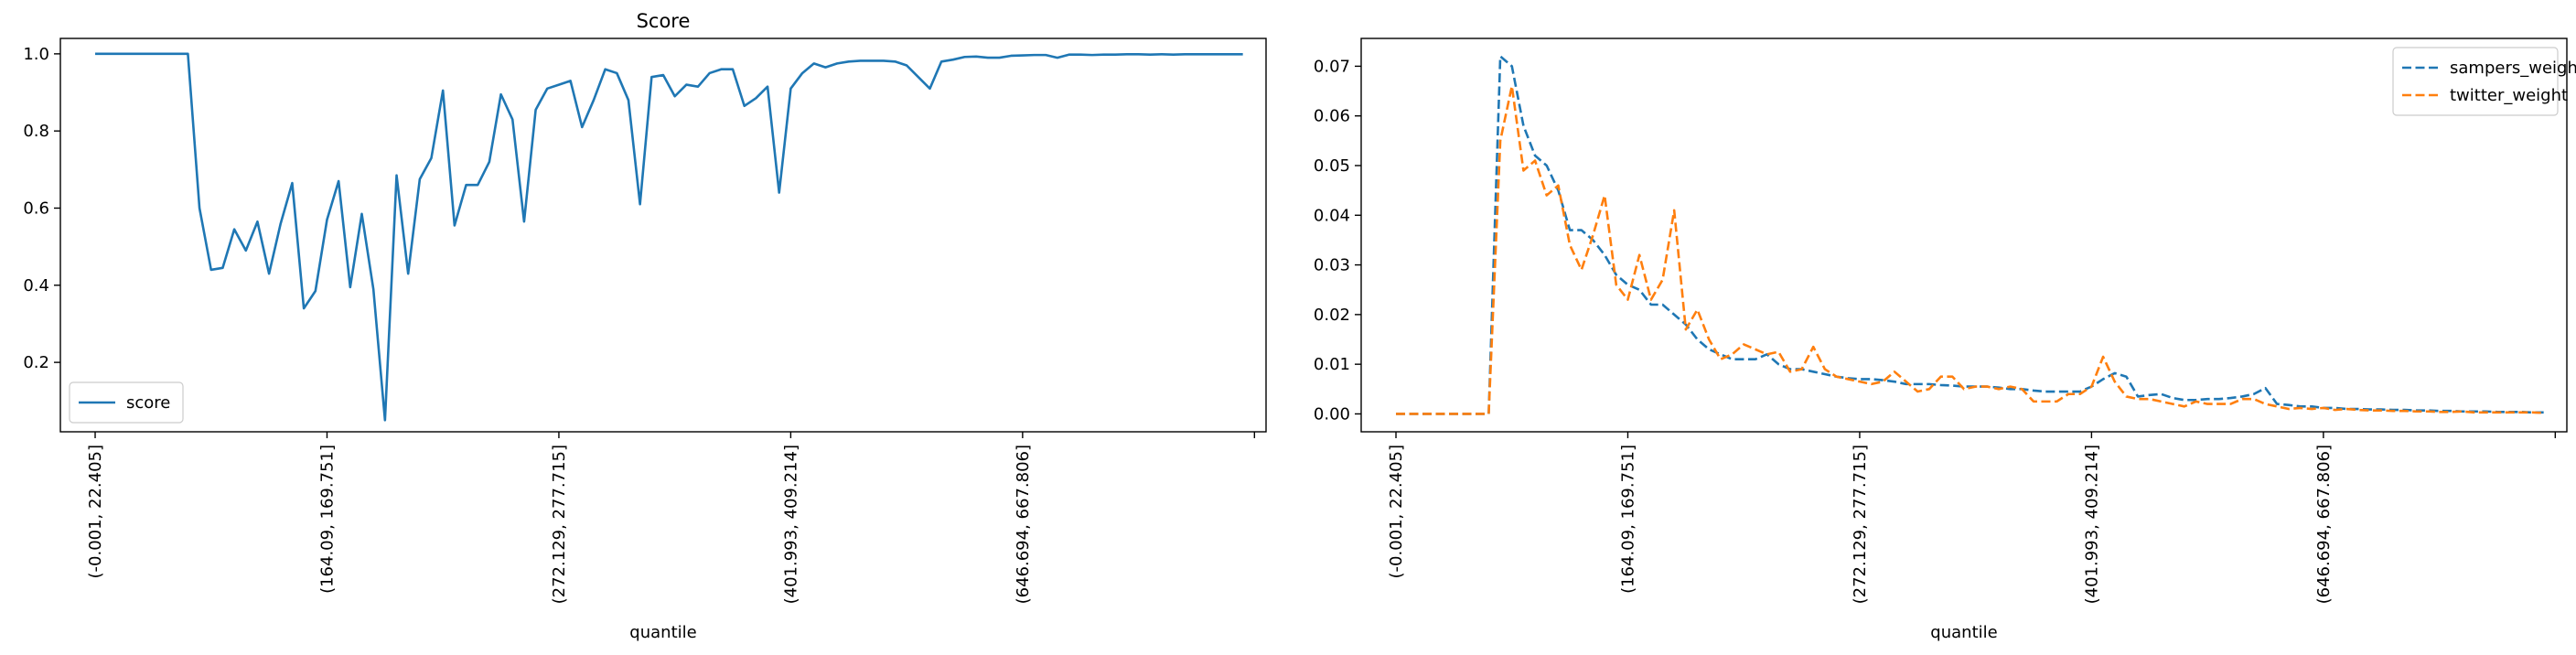 The width and height of the screenshot is (2576, 655). I want to click on legend: sampers_weight twitter_weight, so click(2484, 81).